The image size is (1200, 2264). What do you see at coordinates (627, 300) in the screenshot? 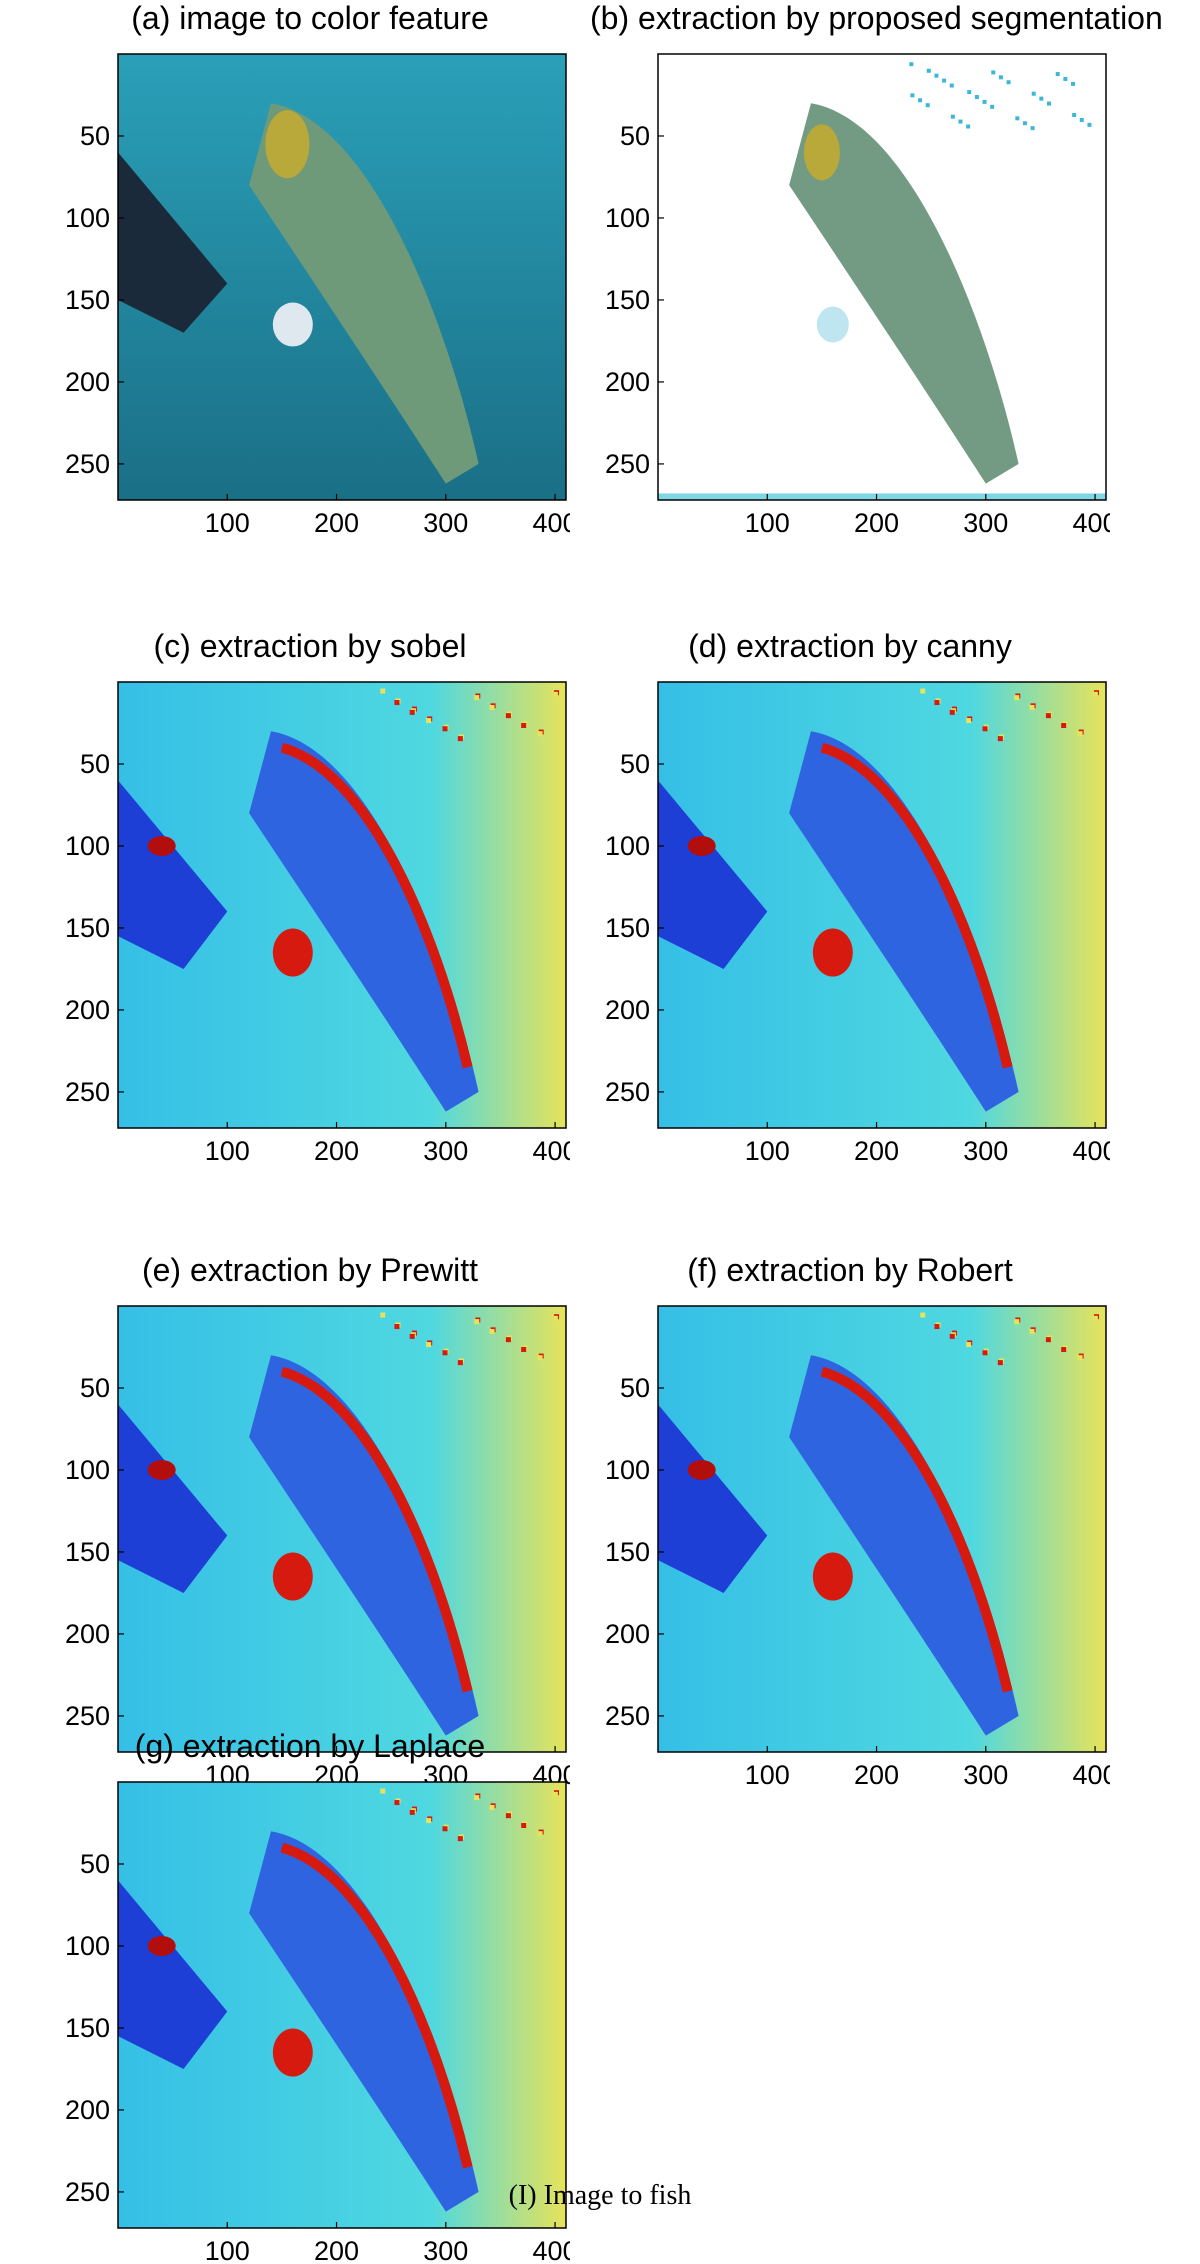
I see `y-tick-label: 150` at bounding box center [627, 300].